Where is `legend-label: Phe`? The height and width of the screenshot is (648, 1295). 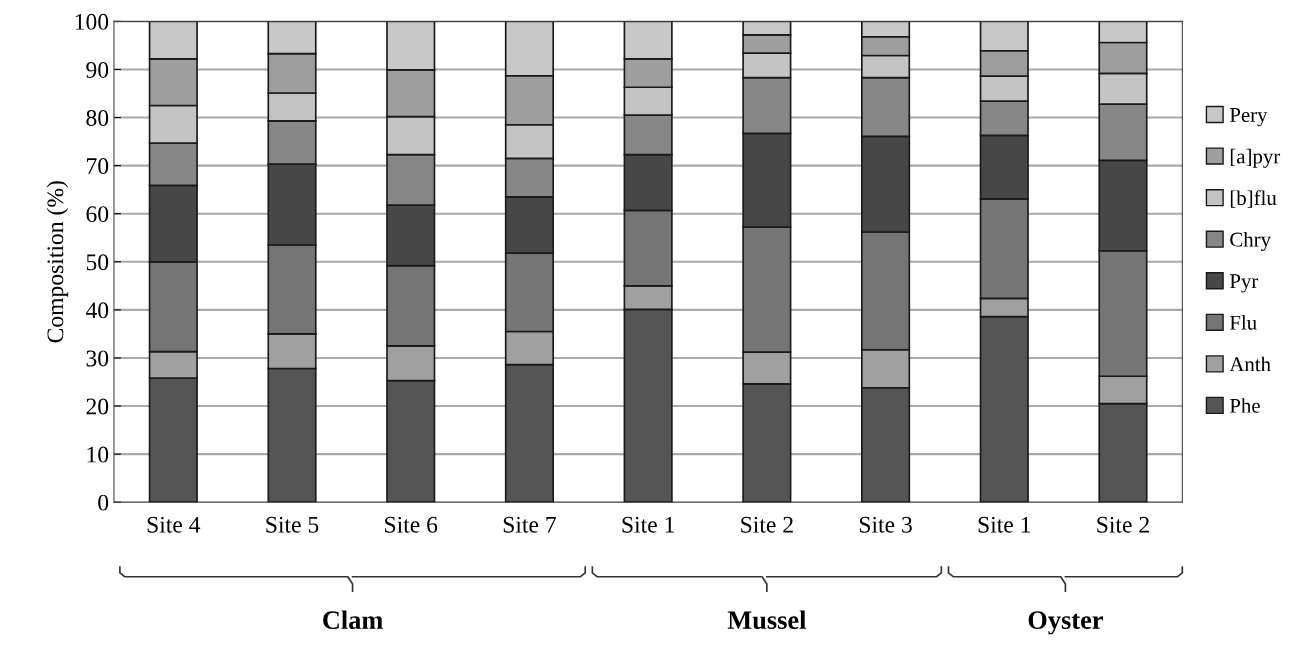 legend-label: Phe is located at coordinates (1244, 405).